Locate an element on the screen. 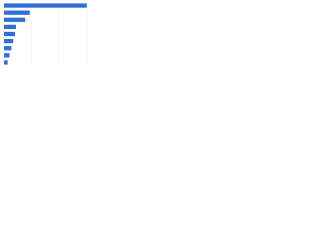  chart is located at coordinates (45, 34).